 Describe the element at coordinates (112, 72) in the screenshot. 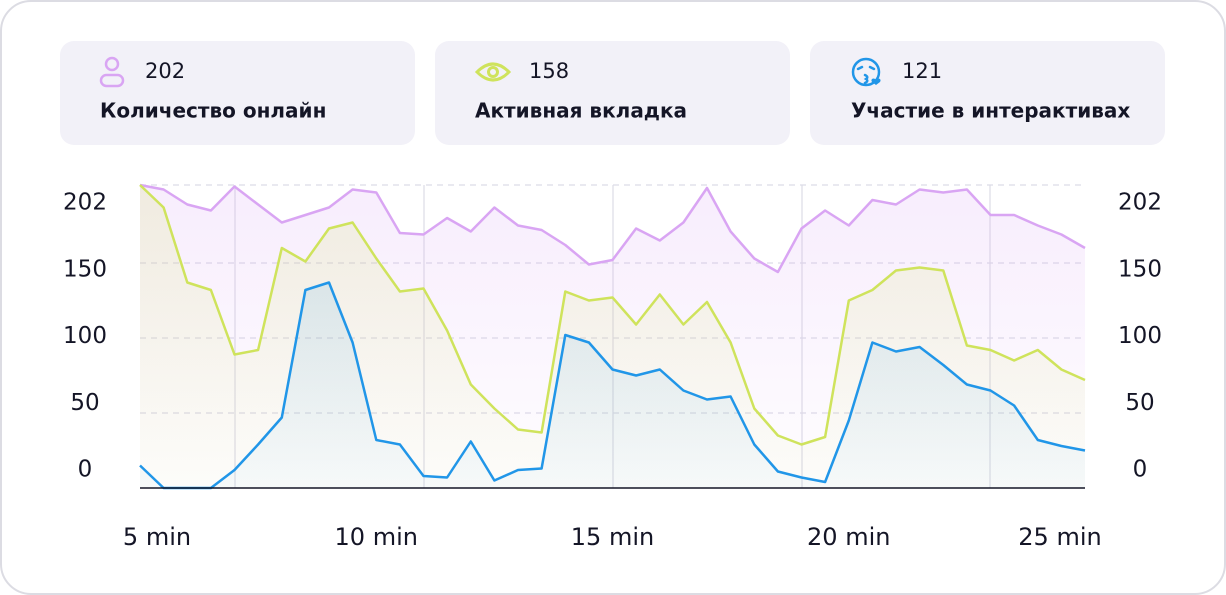

I see `user-icon` at that location.